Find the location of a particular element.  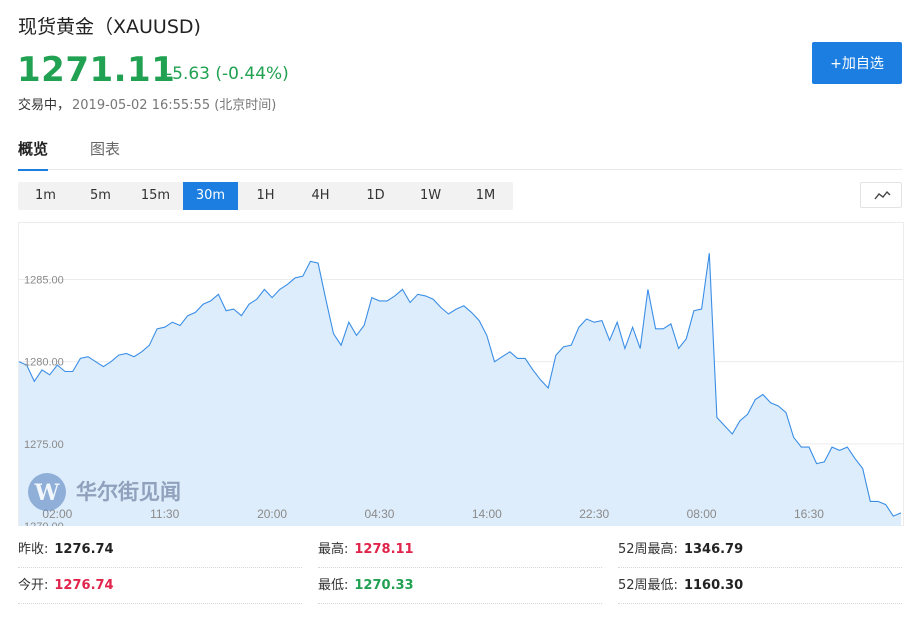

period-selector: 1m 5m 15m 30m 1H 4H 1D 1W 1M is located at coordinates (265, 196).